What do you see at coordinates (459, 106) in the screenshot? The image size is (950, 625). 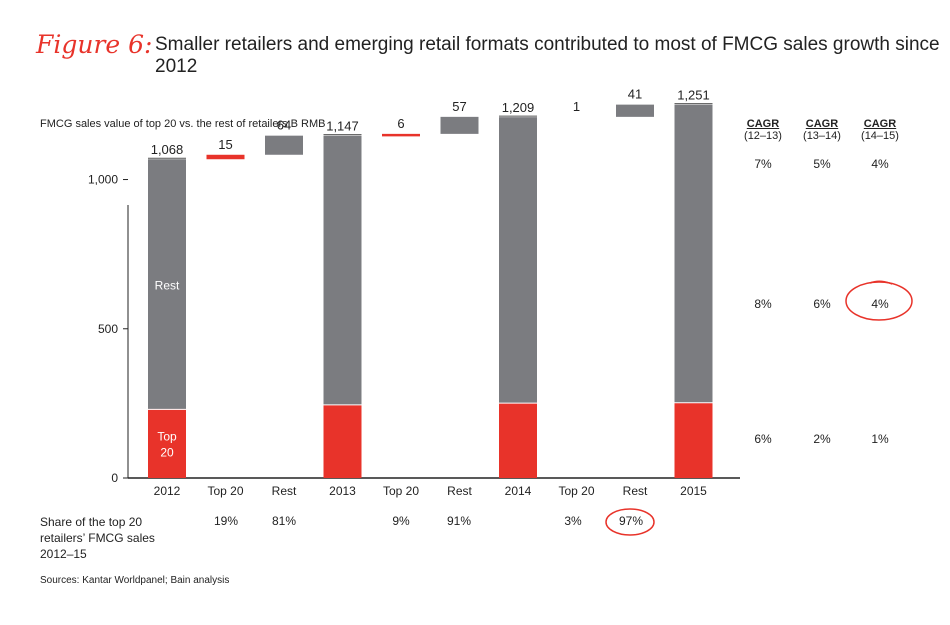 I see `bar-increment-label: 57` at bounding box center [459, 106].